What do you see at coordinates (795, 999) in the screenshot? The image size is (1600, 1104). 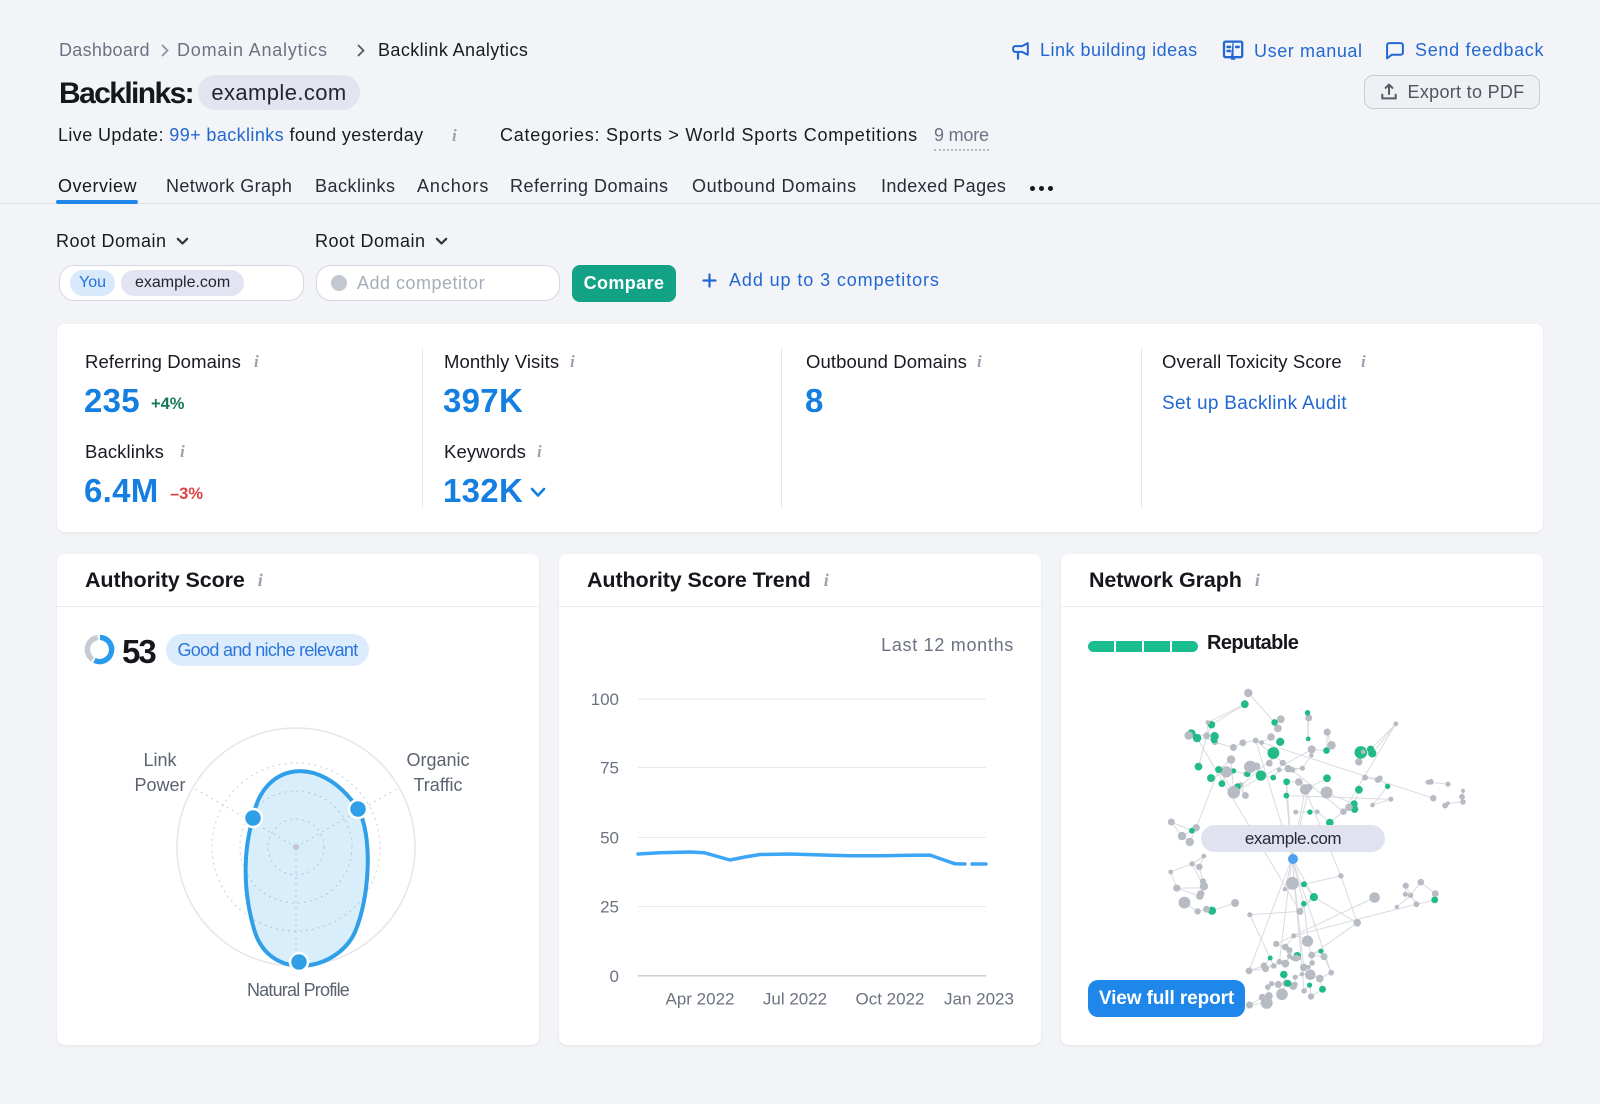 I see `svg-text: Jul 2022` at bounding box center [795, 999].